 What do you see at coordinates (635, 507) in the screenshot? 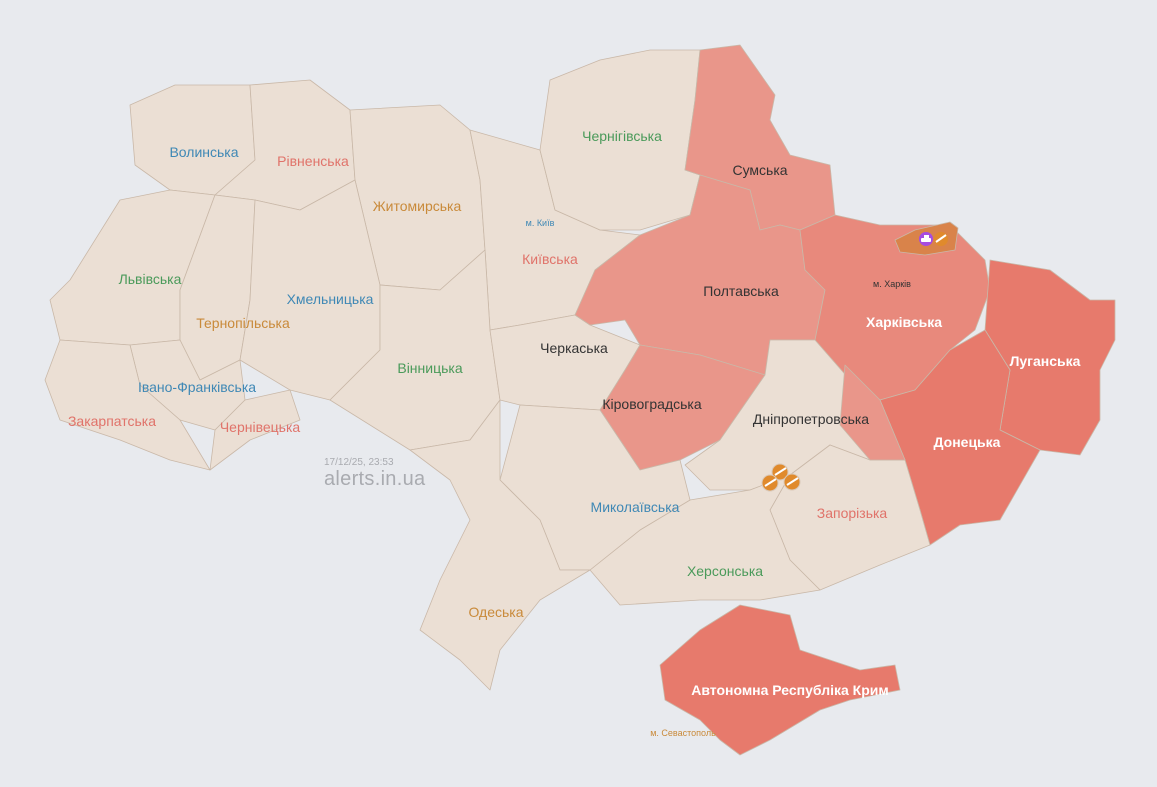
I see `region-label: Миколаївська` at bounding box center [635, 507].